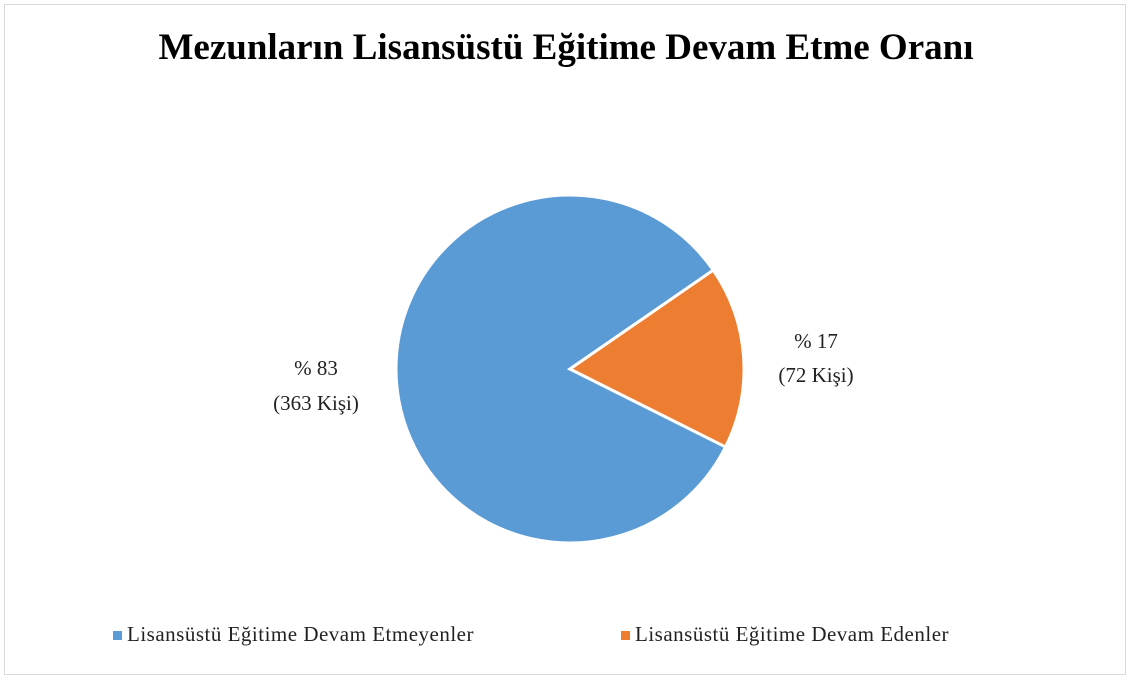  I want to click on legend-label: Lisansüstü Eğitime Devam Edenler, so click(792, 634).